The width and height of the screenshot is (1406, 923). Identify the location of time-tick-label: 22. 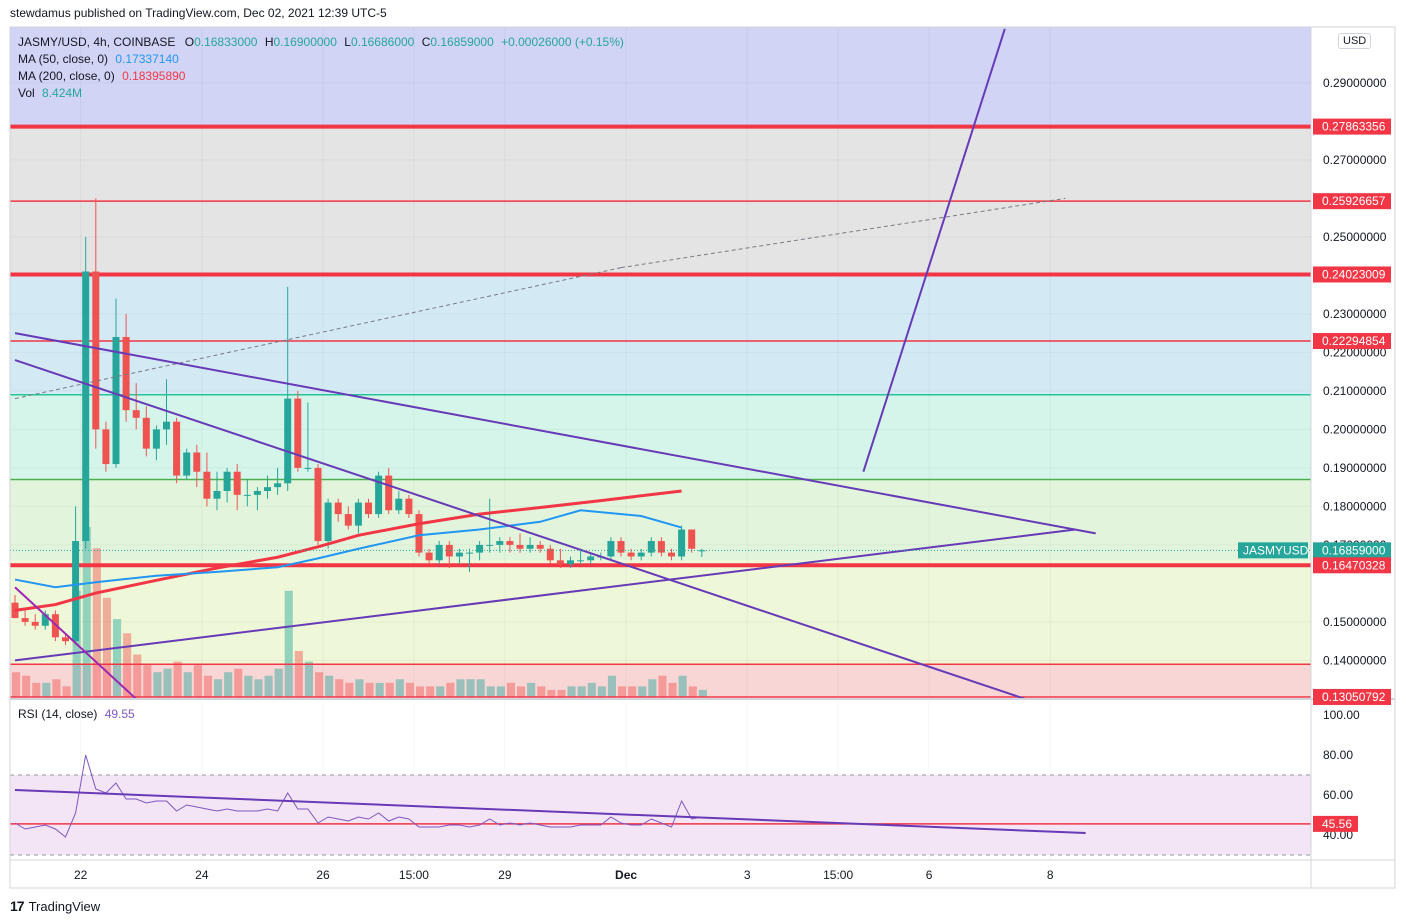
(81, 875).